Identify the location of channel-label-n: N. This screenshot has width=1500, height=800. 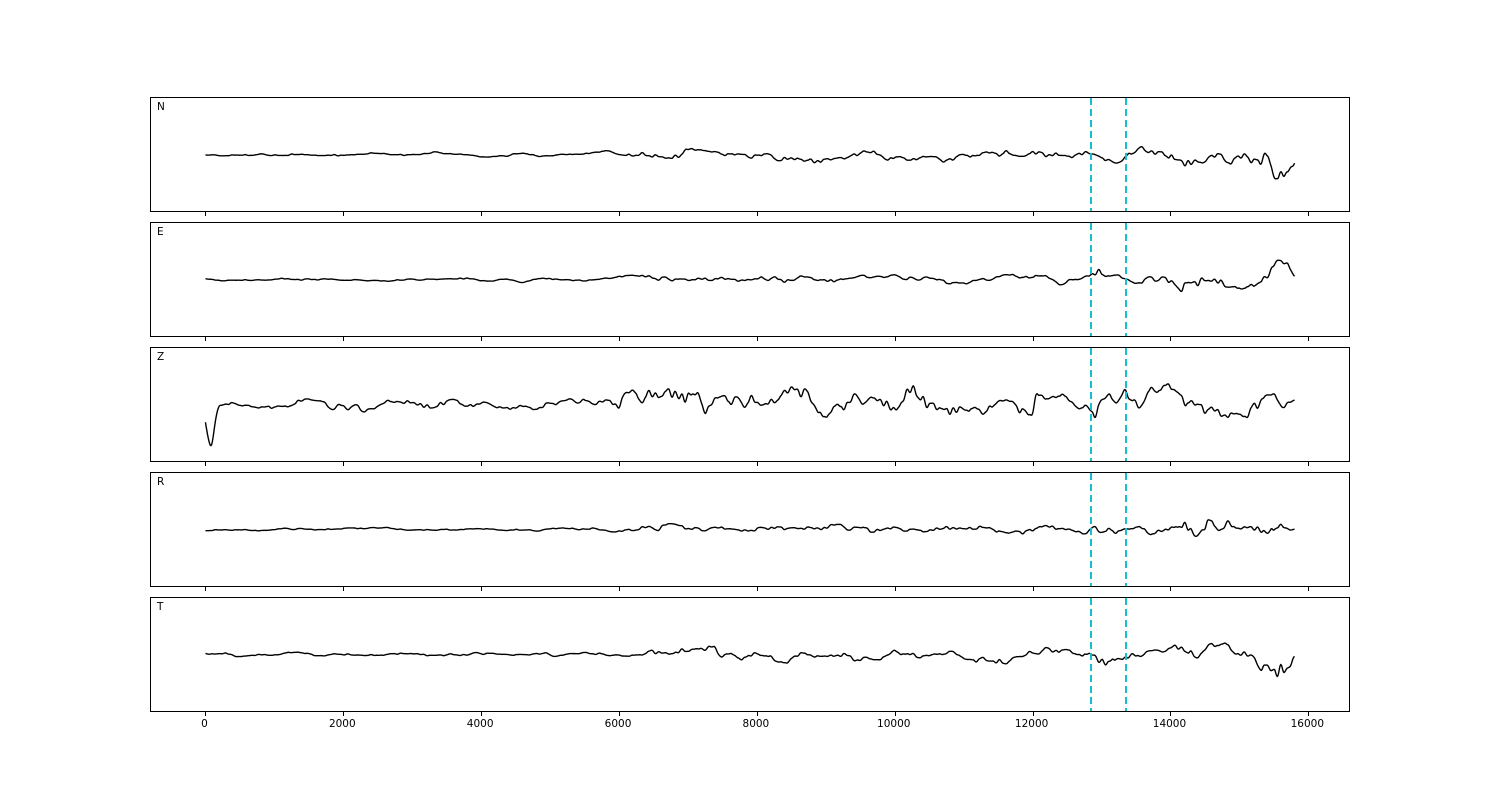
(161, 107).